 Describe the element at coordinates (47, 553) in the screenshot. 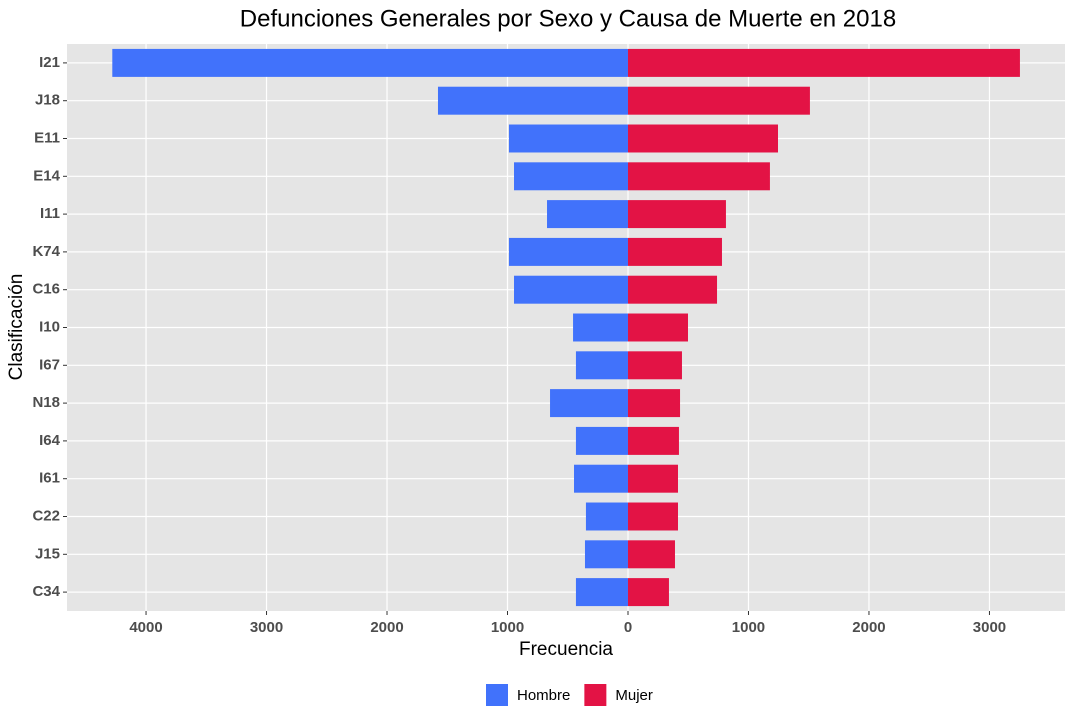

I see `y-tick-label: J15` at that location.